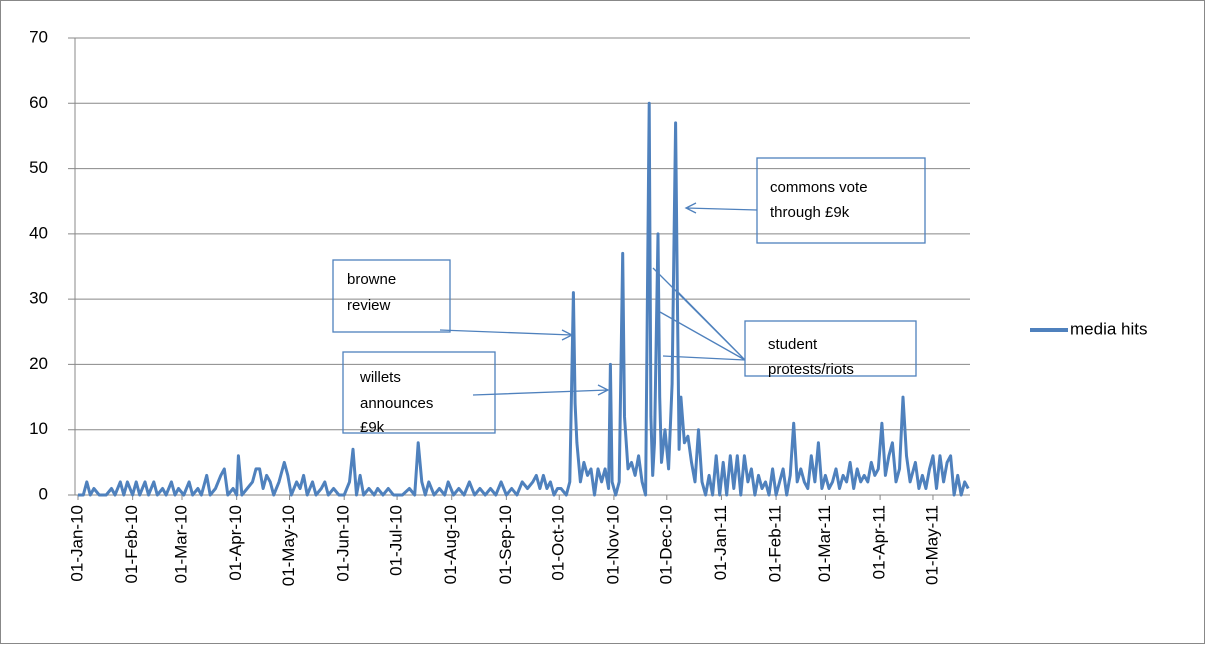 The image size is (1205, 649). What do you see at coordinates (369, 305) in the screenshot?
I see `annotation-text: review` at bounding box center [369, 305].